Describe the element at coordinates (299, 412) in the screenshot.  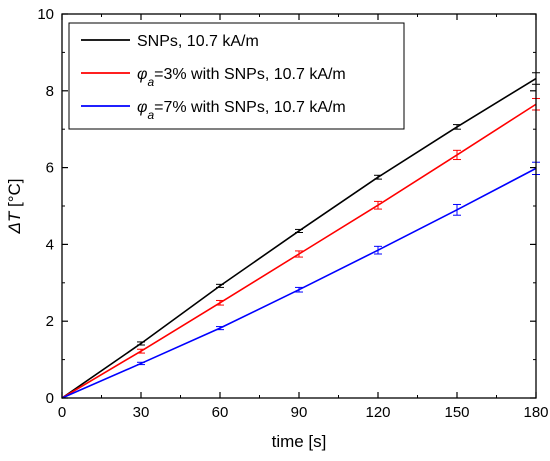
I see `x-tick-label-90: 90` at that location.